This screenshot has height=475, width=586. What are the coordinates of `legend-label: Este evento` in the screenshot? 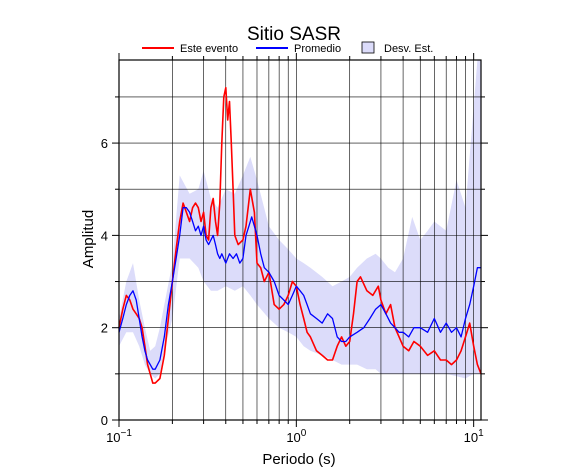 It's located at (209, 49).